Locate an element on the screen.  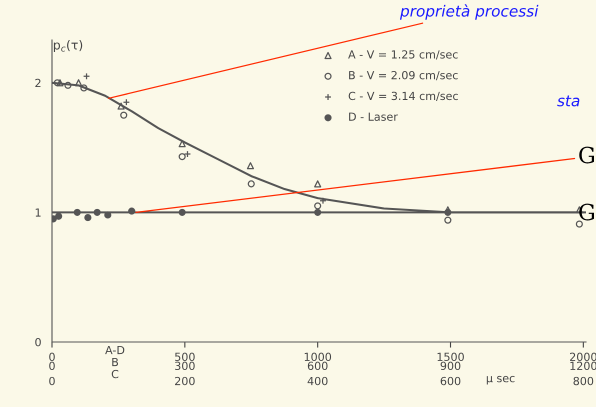
x2-tick-label: 0 is located at coordinates (52, 366).